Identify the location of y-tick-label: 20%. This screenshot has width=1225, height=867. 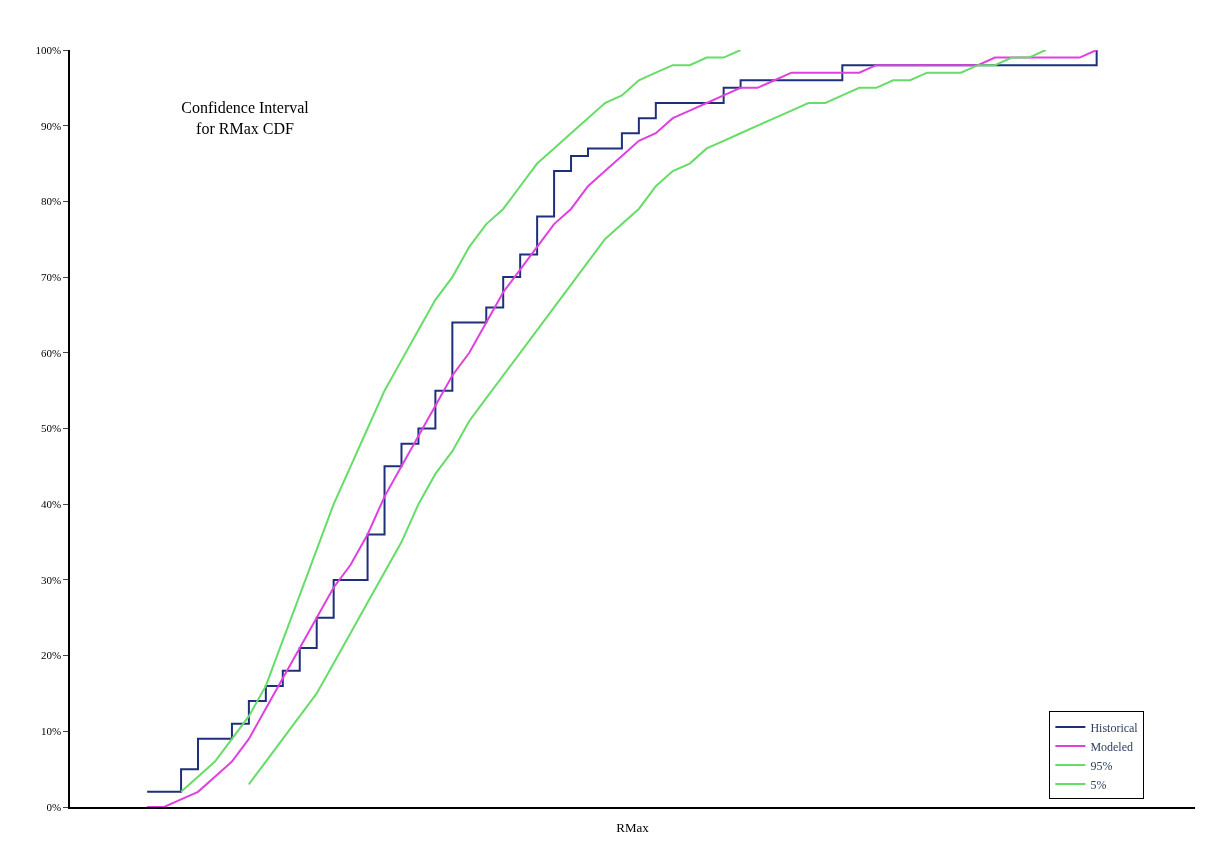
(51, 655).